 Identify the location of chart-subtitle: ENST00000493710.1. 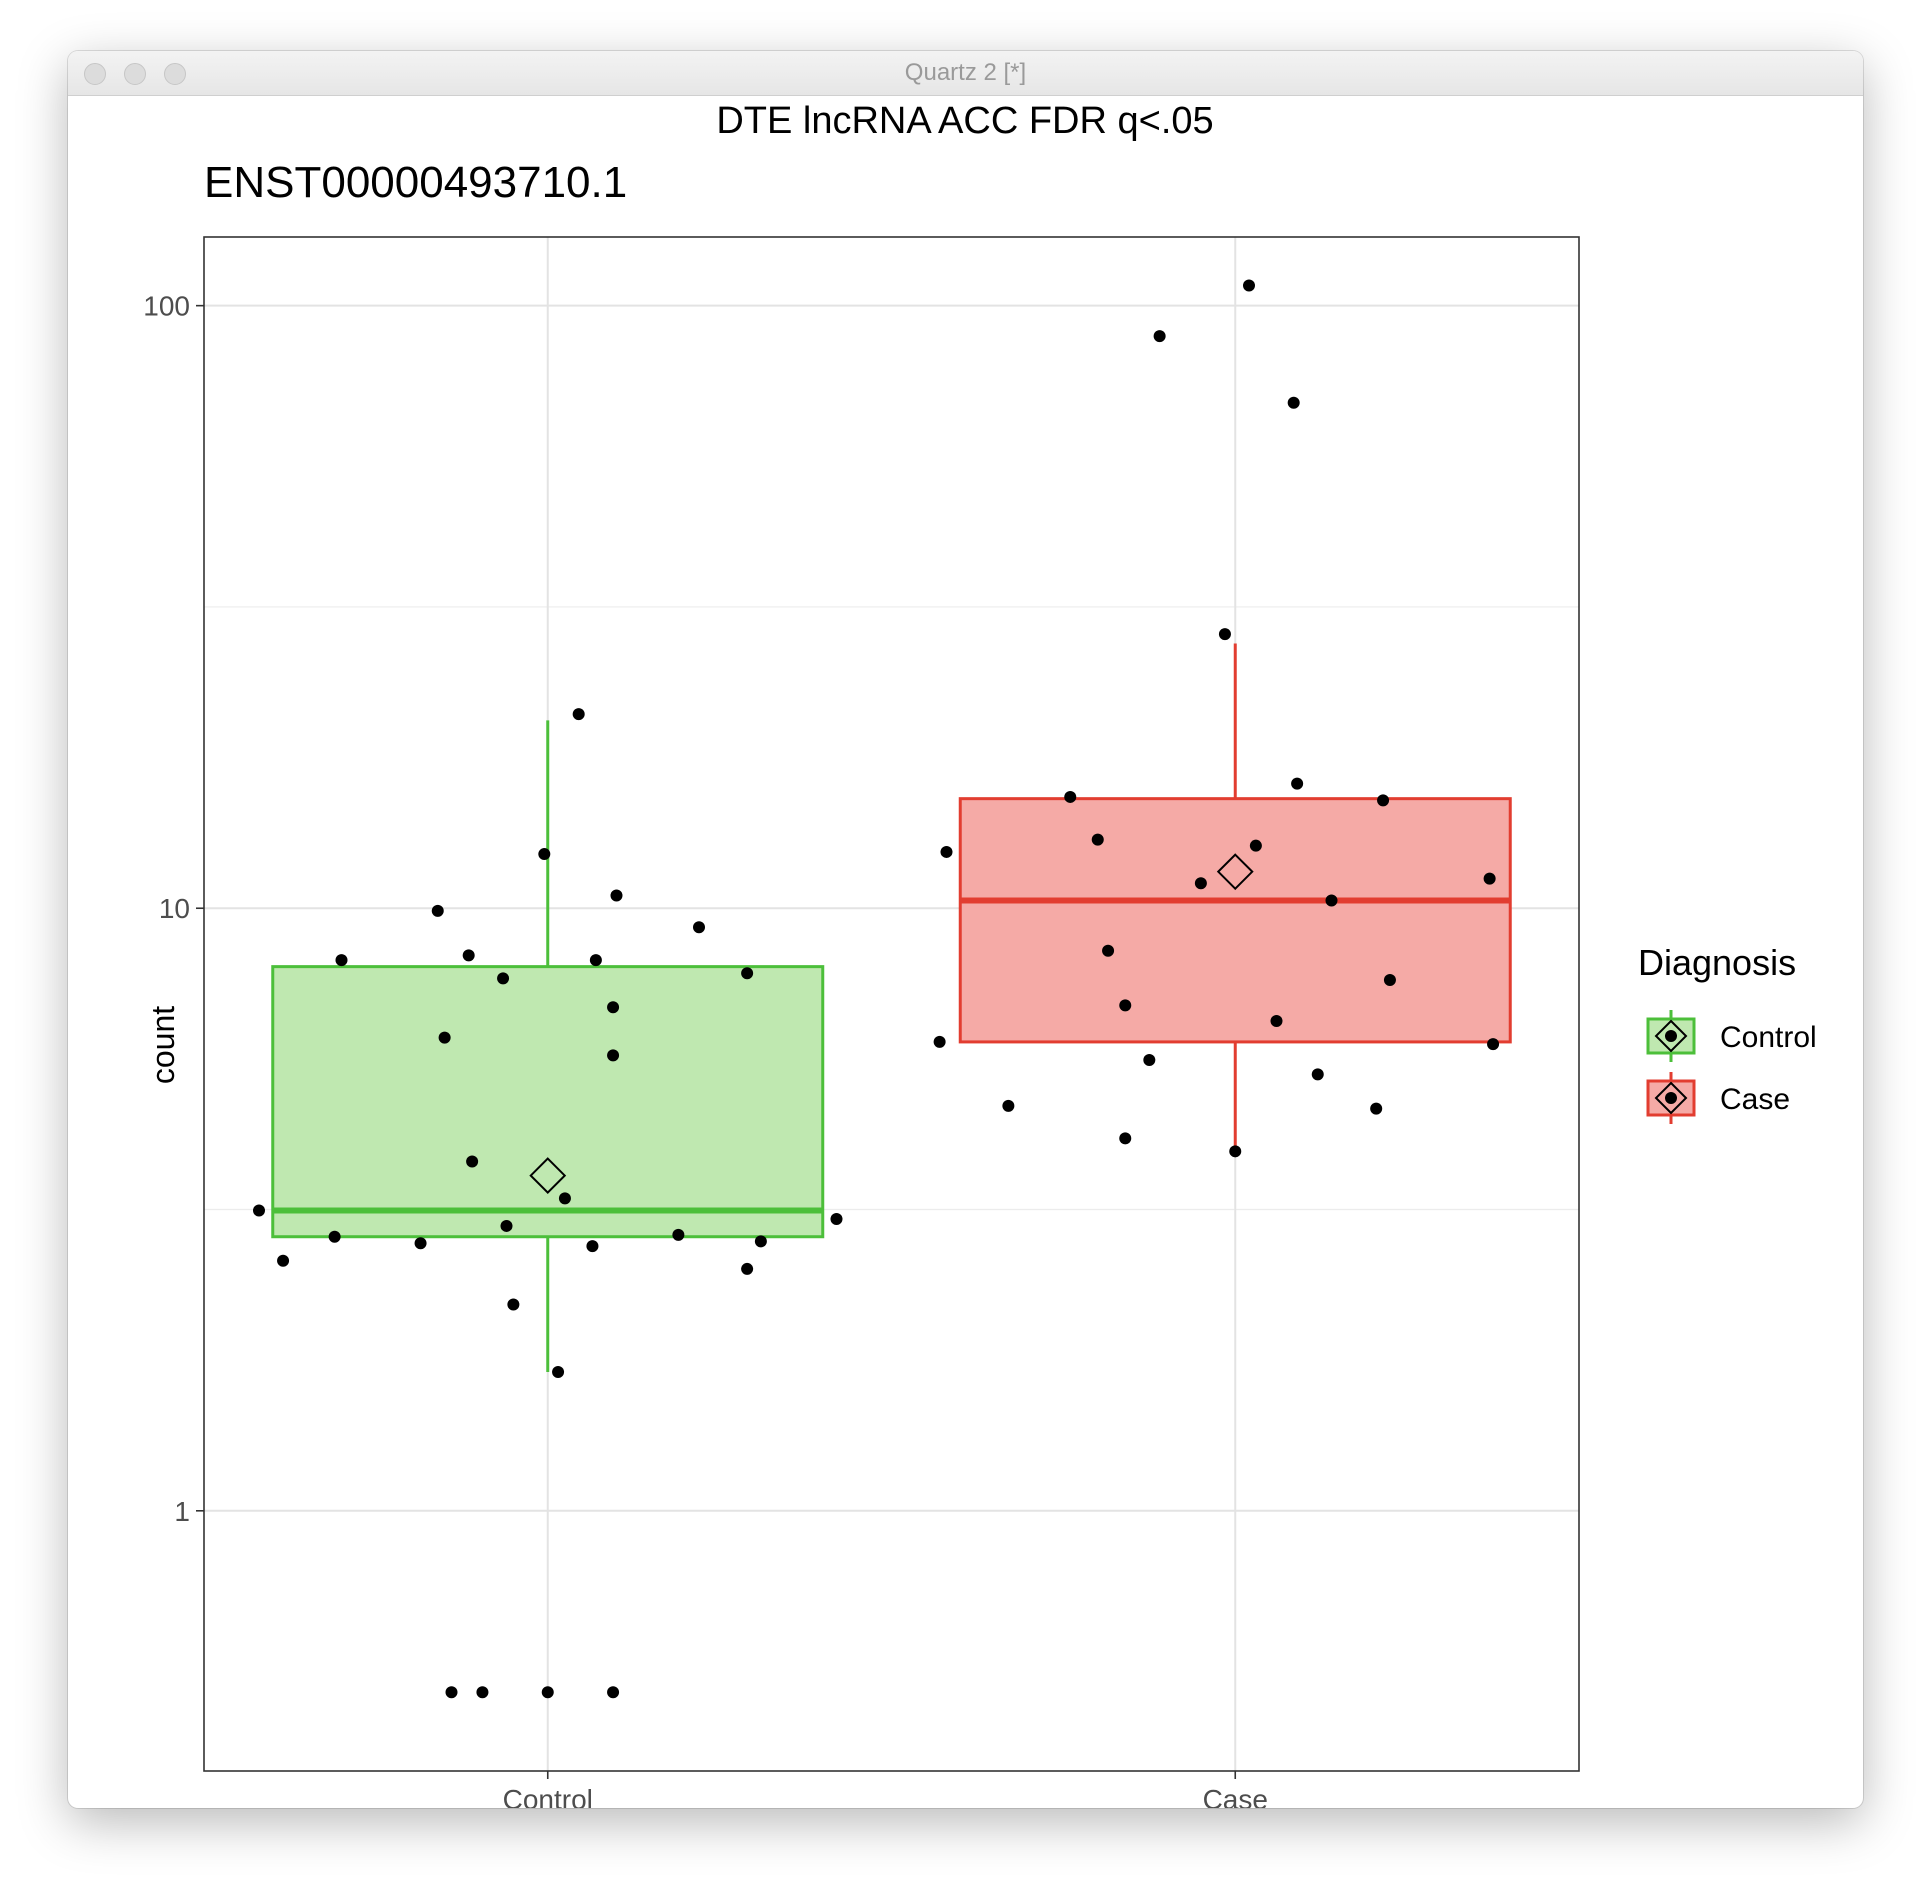
(415, 182).